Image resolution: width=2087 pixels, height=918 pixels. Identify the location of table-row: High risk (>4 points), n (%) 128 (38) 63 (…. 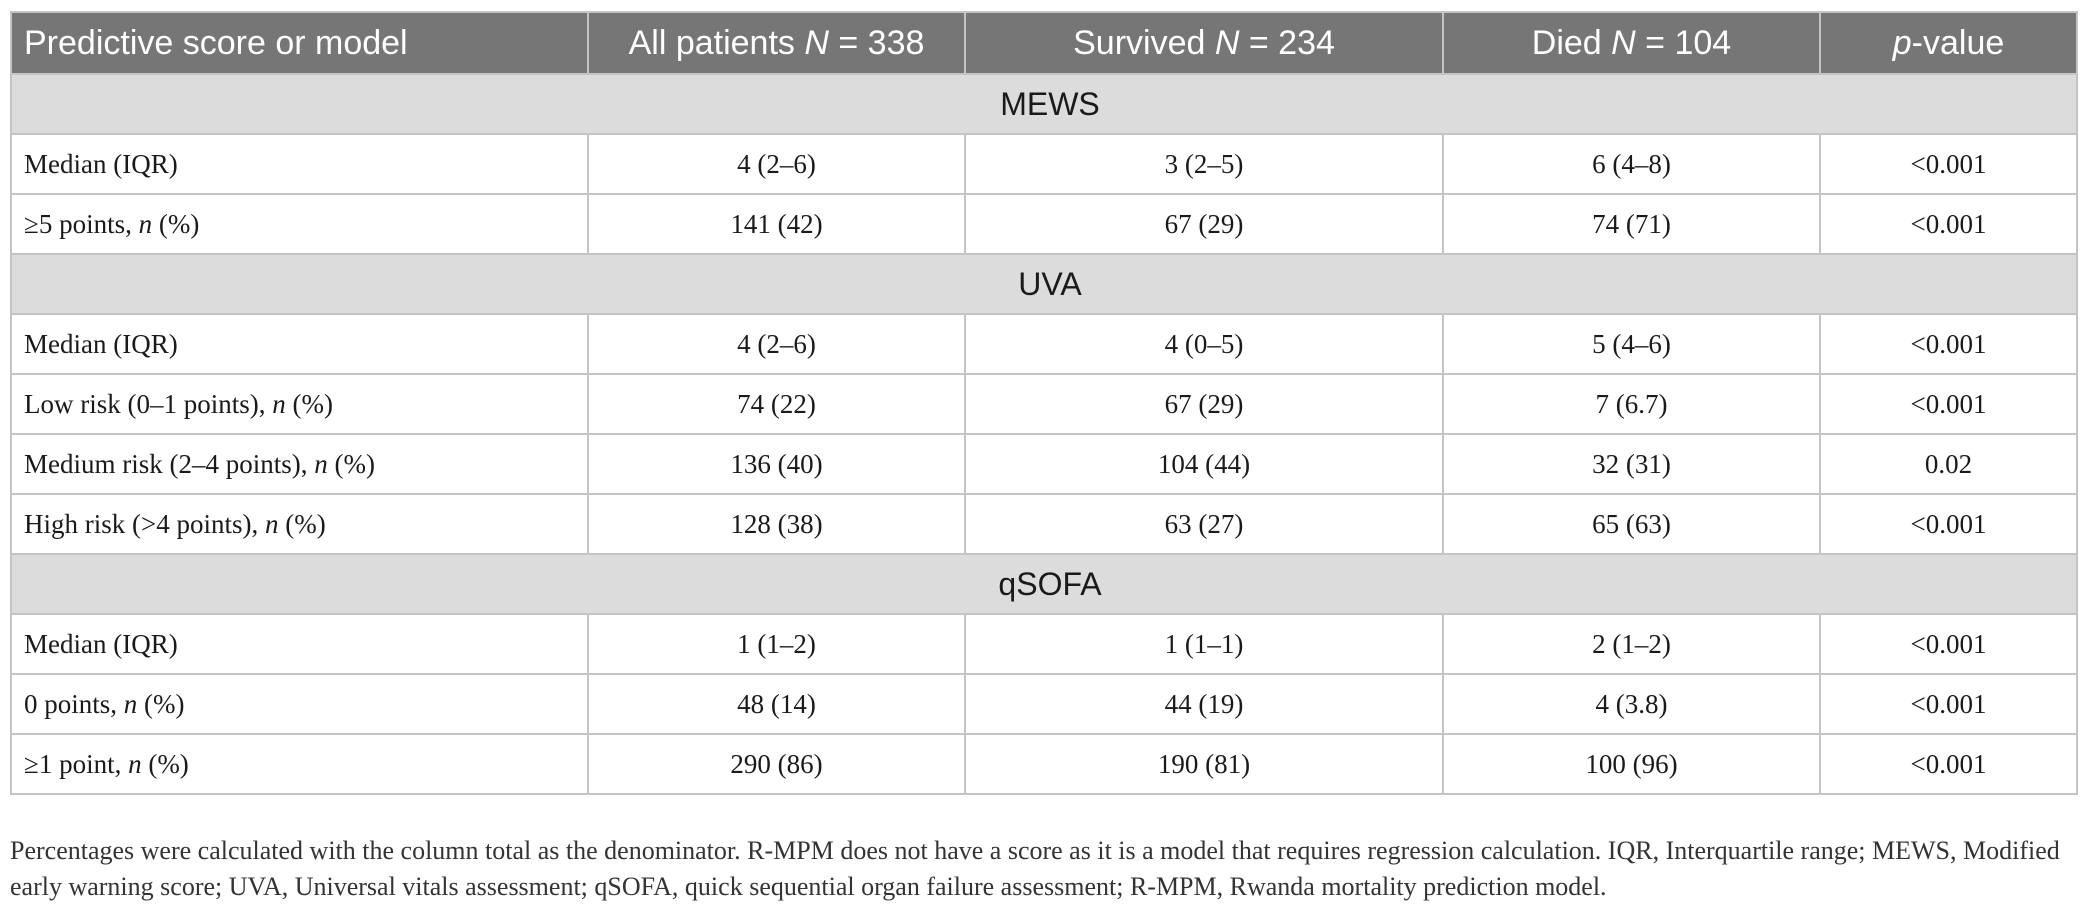
(1044, 524).